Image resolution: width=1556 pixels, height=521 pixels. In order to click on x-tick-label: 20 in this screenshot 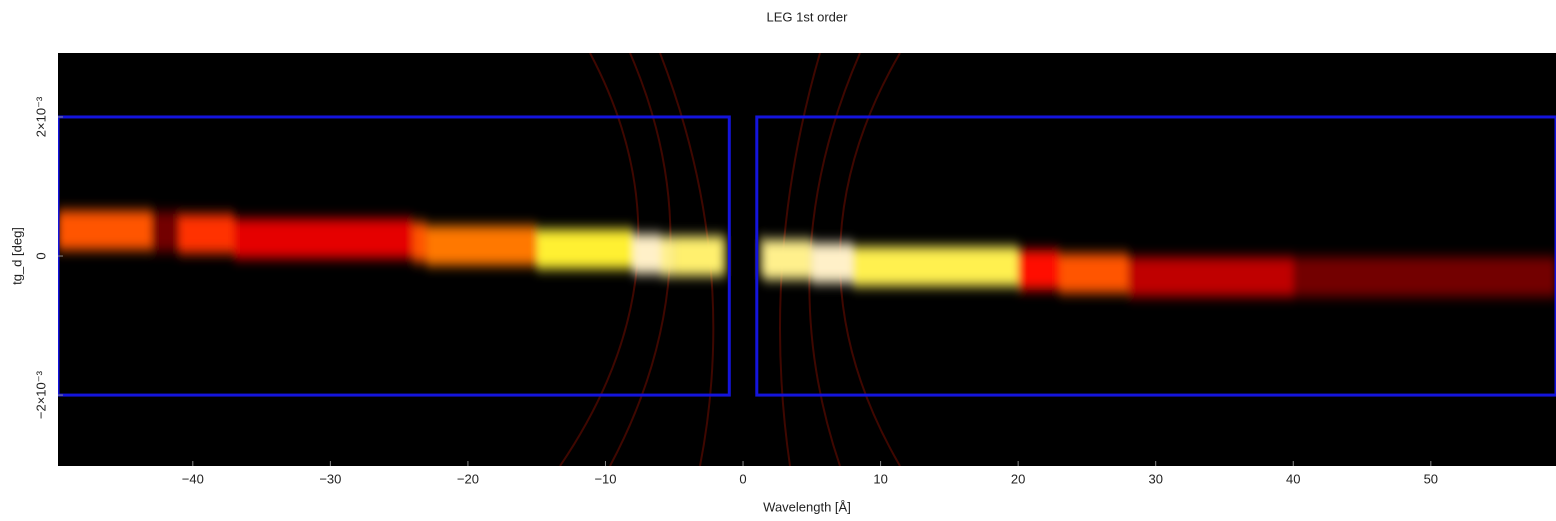, I will do `click(1018, 478)`.